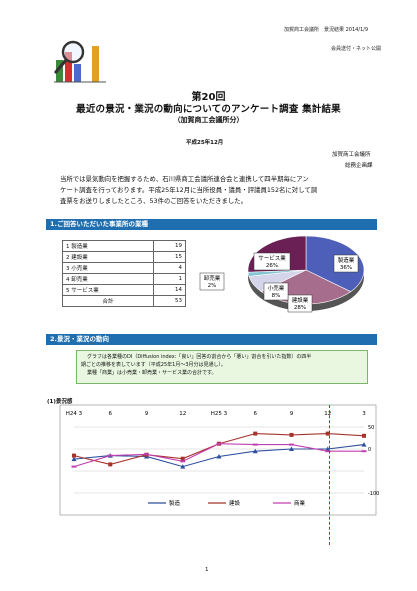 The image size is (417, 591). Describe the element at coordinates (208, 120) in the screenshot. I see `report-subtitle: （加賀商工会議所分）` at that location.